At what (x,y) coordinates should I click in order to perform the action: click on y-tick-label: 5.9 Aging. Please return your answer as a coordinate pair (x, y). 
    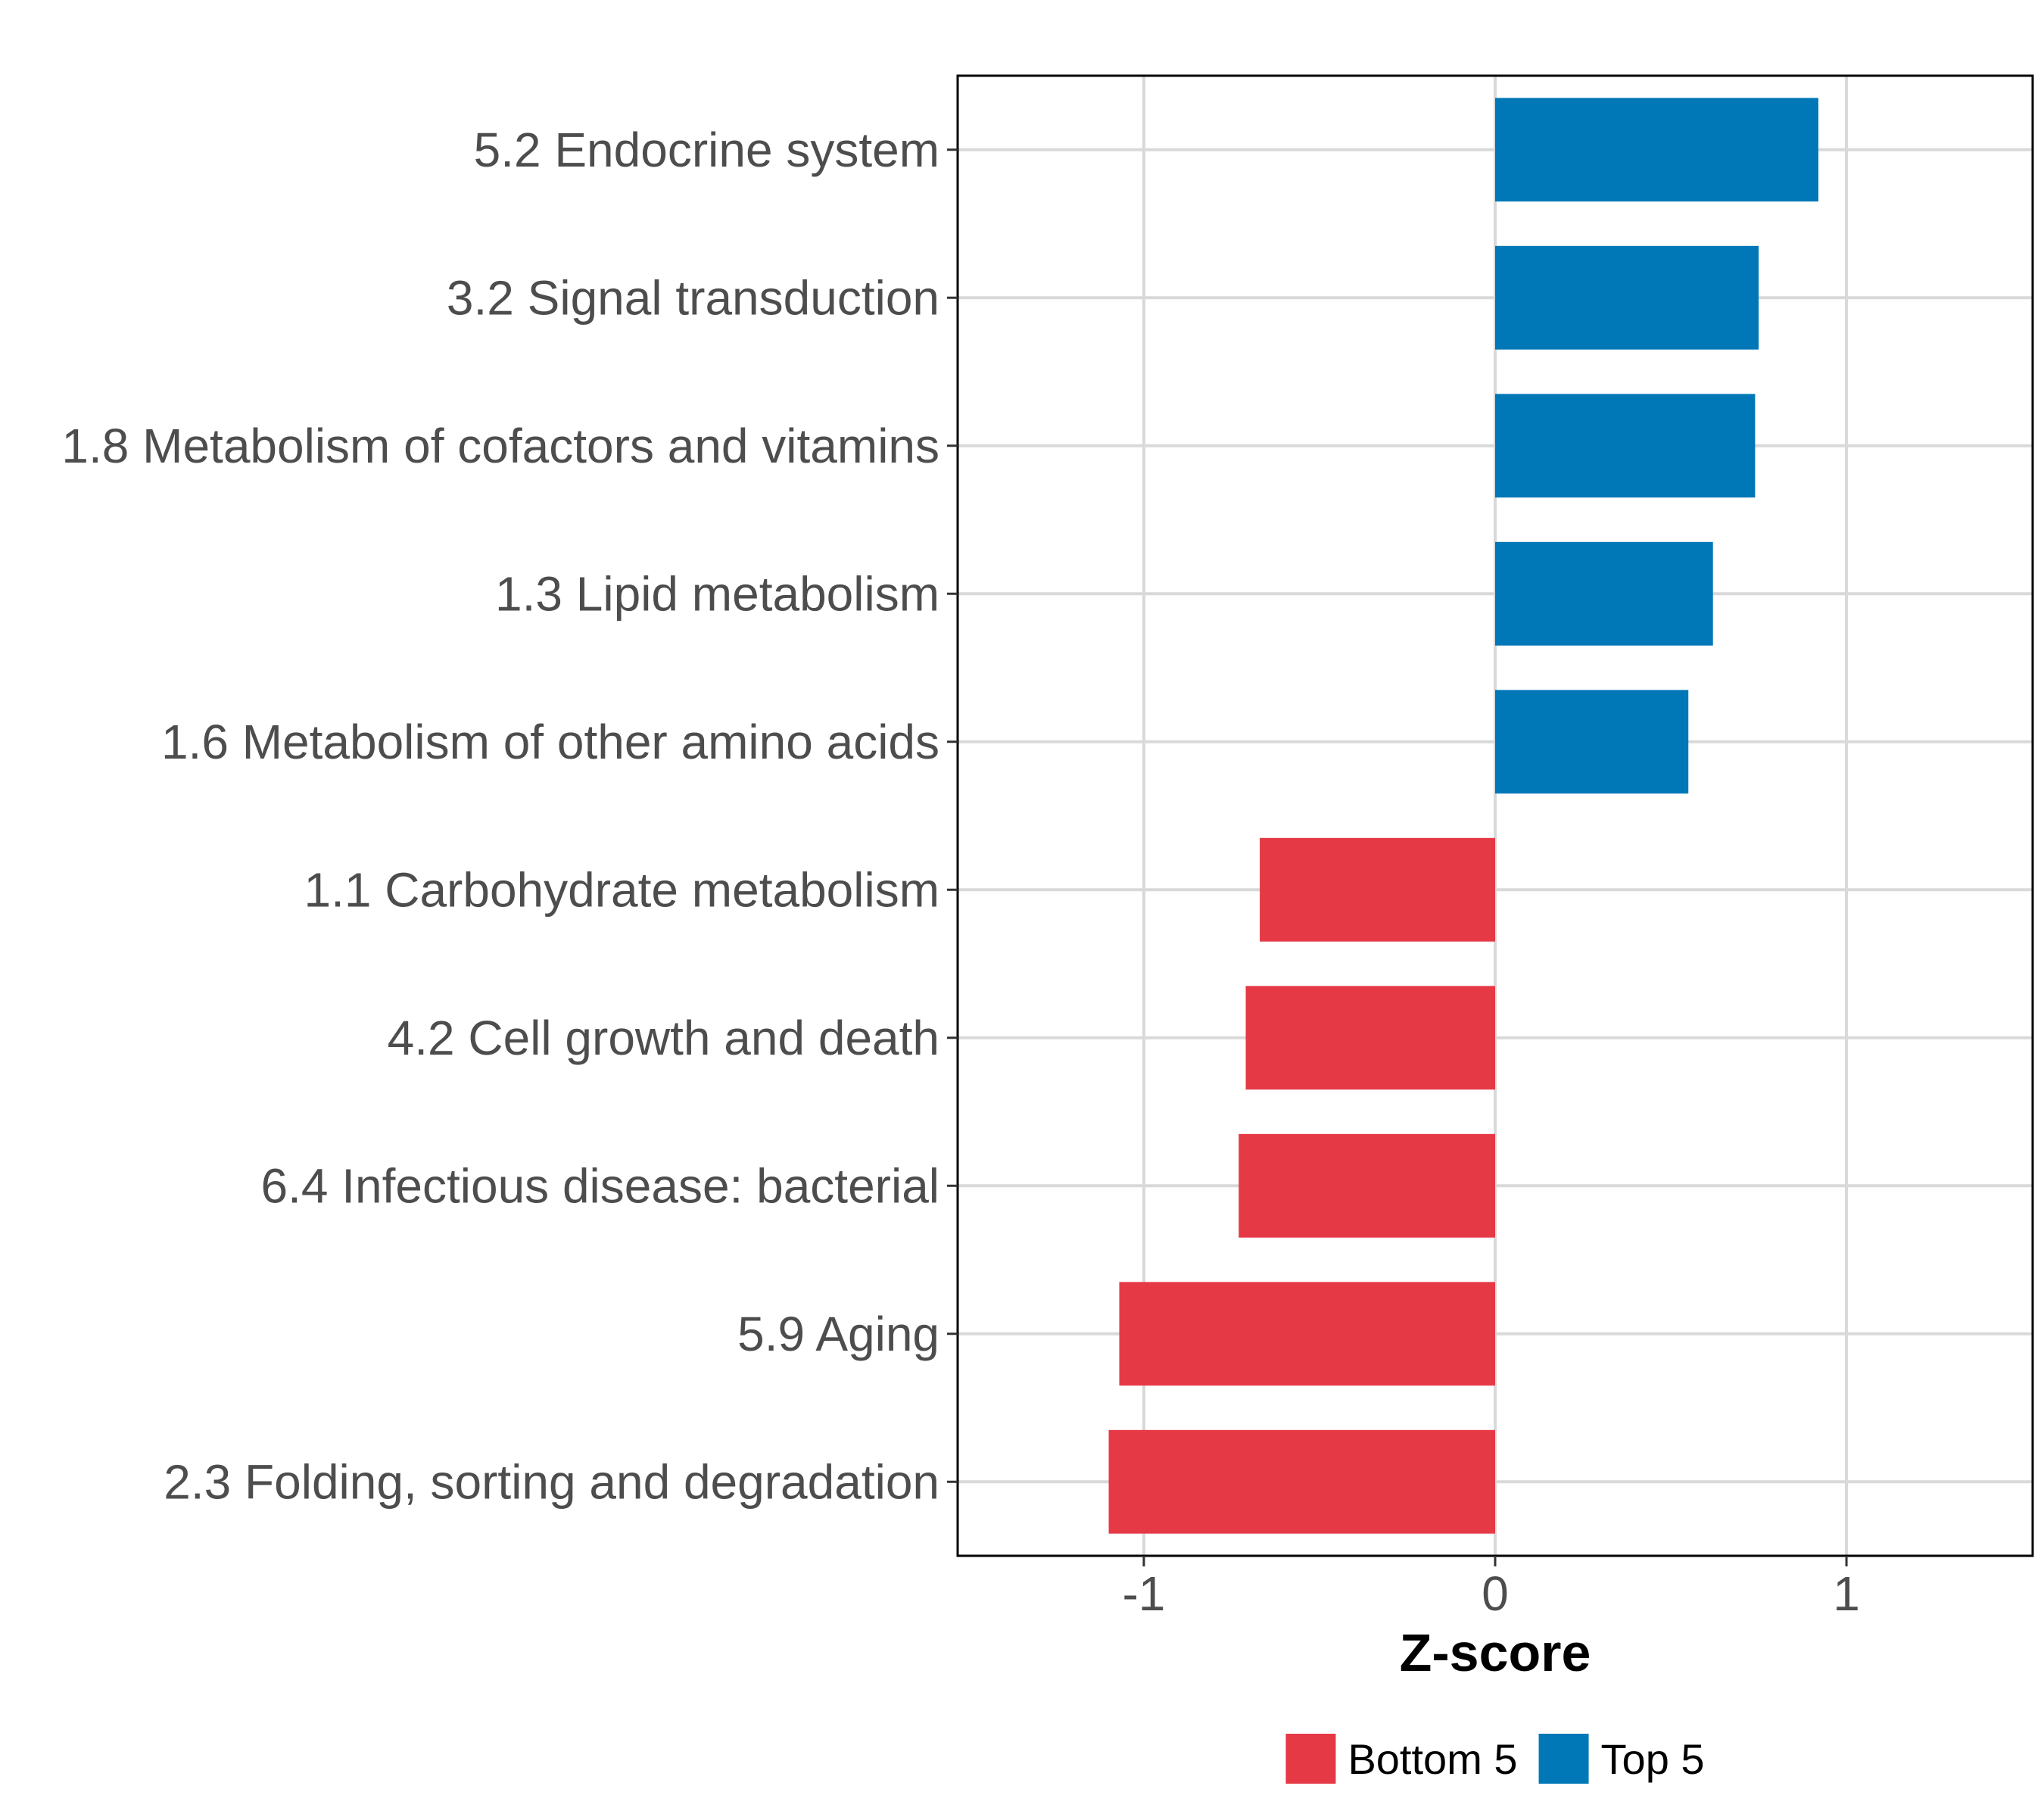
    Looking at the image, I should click on (838, 1334).